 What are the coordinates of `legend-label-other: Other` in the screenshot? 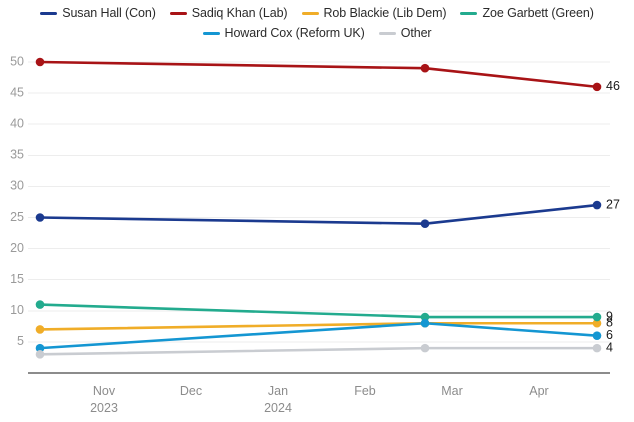 It's located at (416, 33).